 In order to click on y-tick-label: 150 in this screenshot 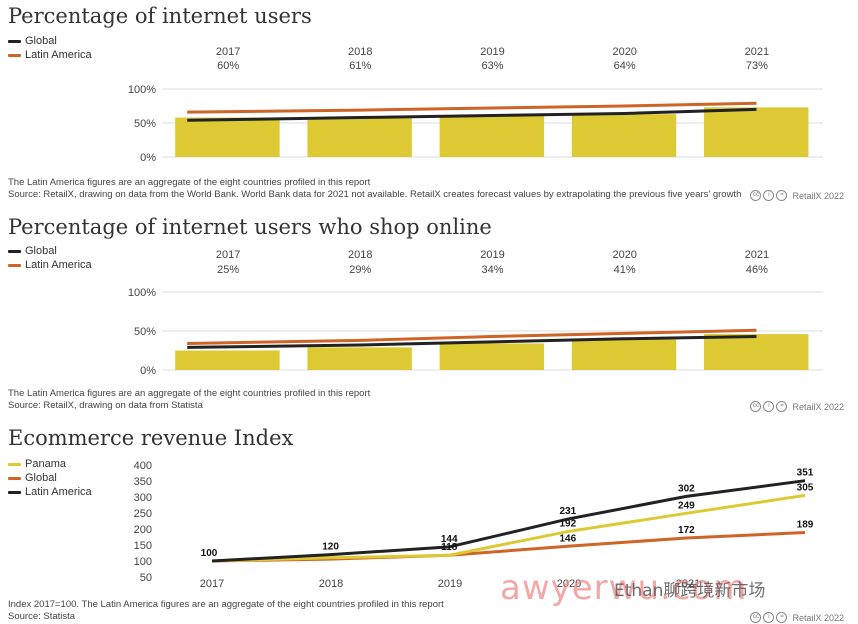, I will do `click(143, 546)`.